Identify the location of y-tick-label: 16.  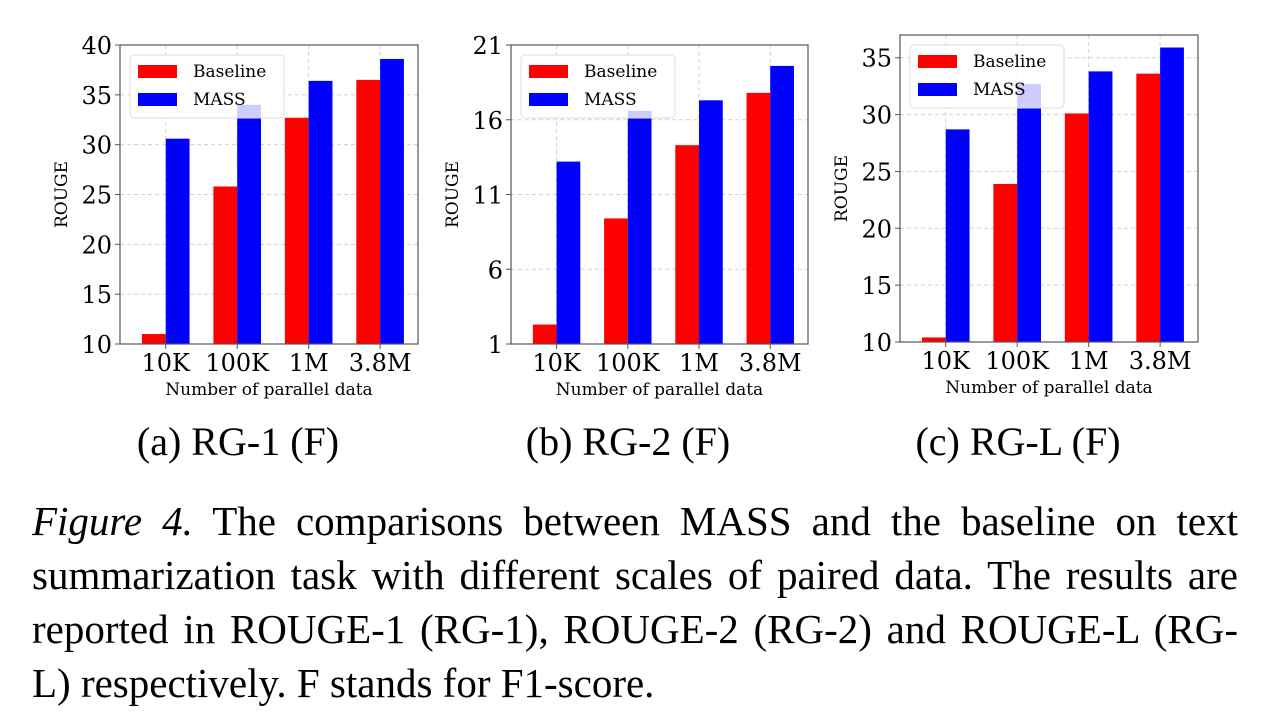
(487, 121).